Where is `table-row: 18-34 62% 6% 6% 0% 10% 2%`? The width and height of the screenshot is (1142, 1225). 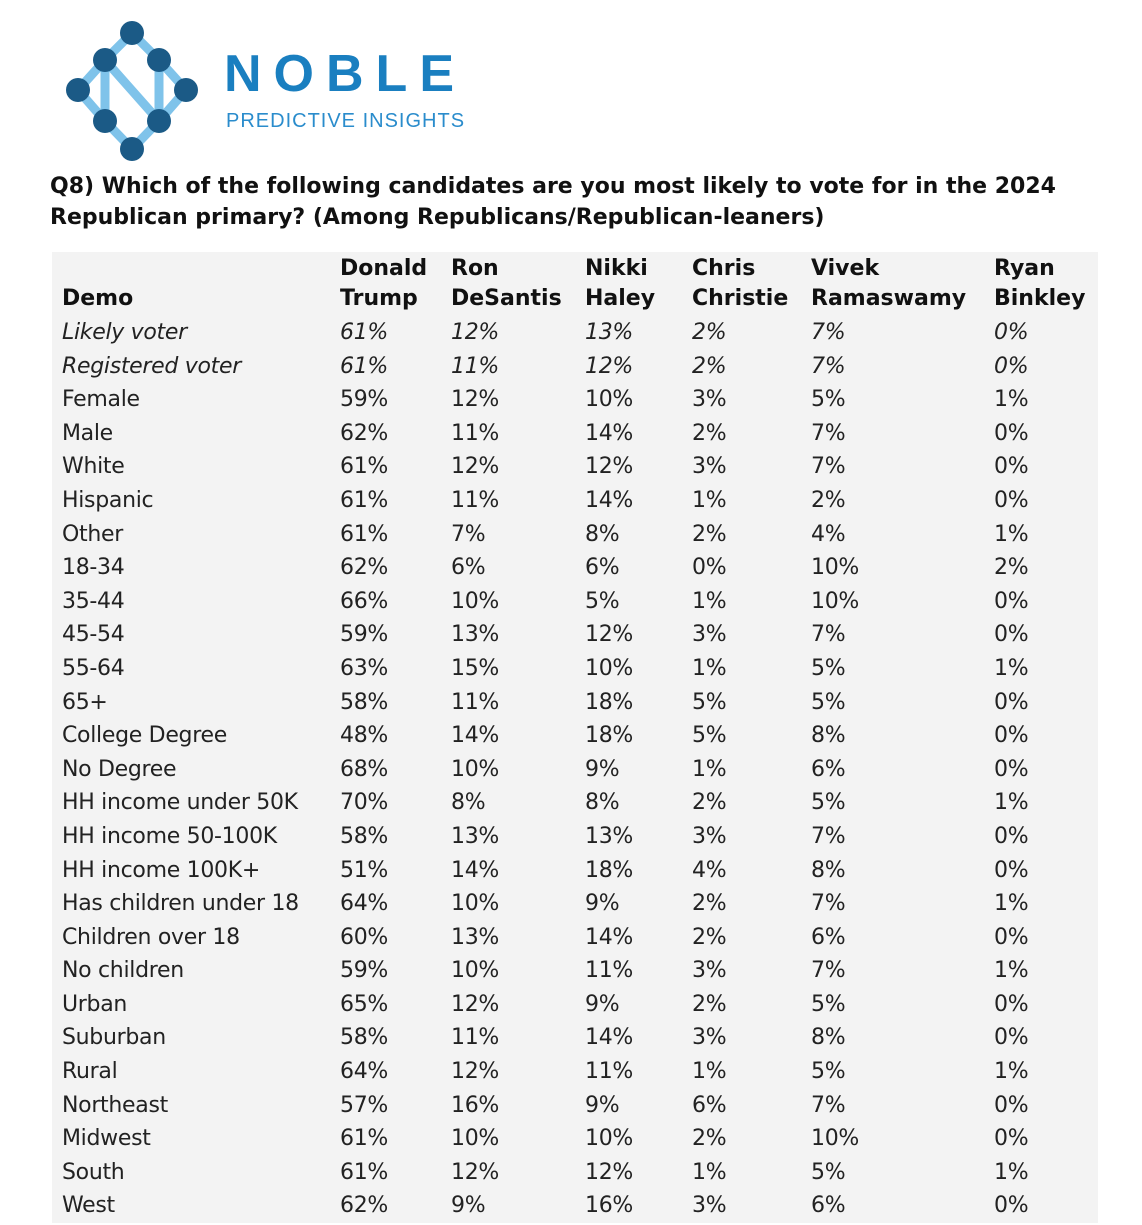 table-row: 18-34 62% 6% 6% 0% 10% 2% is located at coordinates (575, 568).